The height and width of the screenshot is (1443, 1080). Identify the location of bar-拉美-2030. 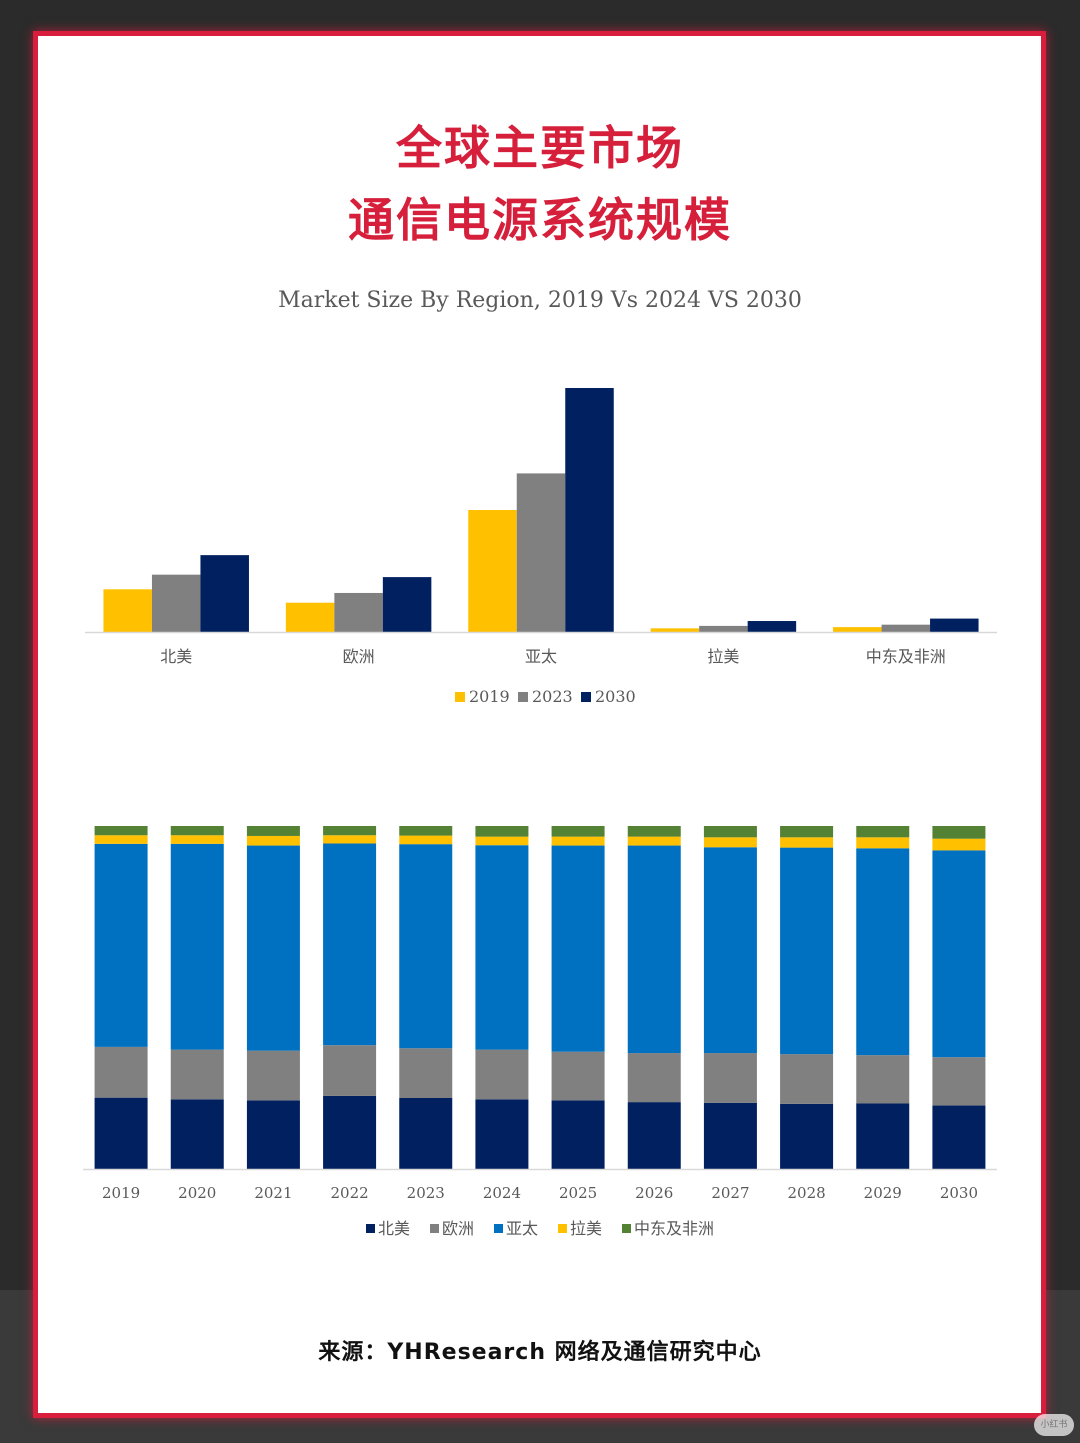
(772, 626).